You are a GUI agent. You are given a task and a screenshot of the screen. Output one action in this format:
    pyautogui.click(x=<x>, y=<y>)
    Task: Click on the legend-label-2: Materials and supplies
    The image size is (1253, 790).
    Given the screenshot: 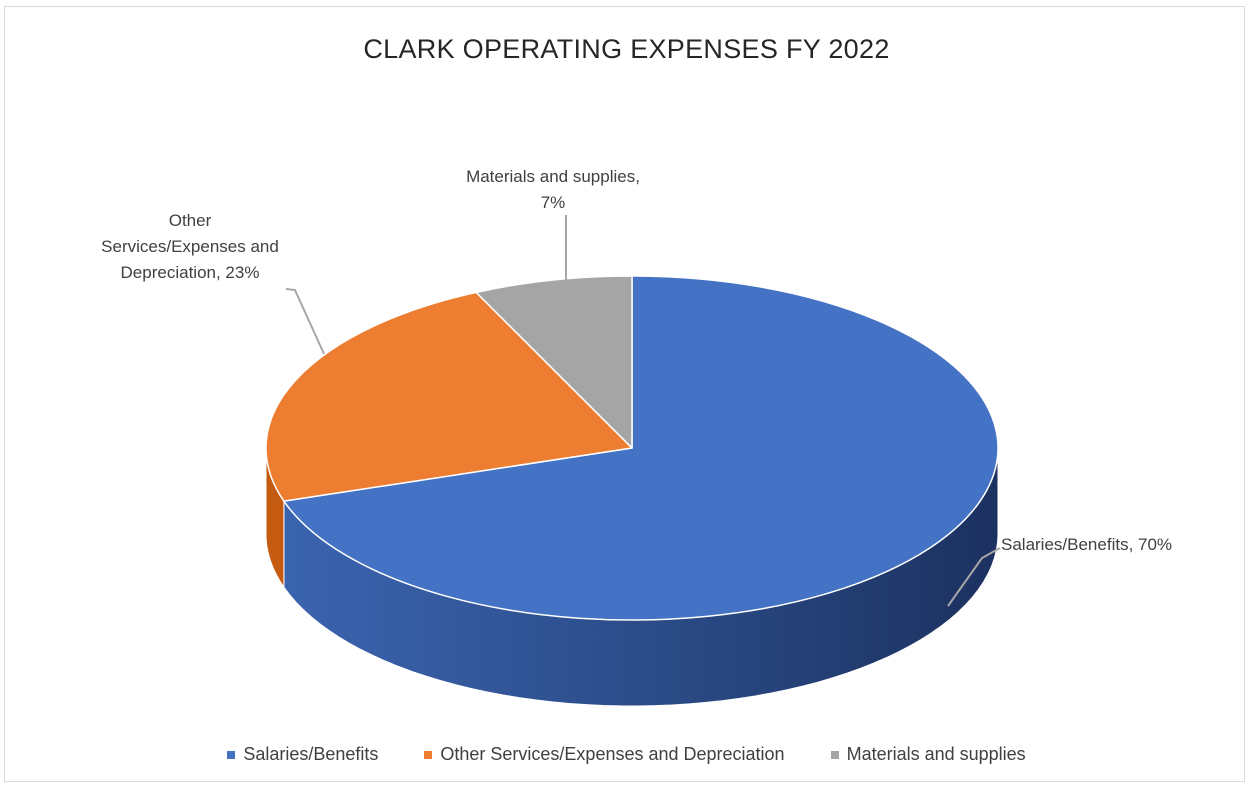 What is the action you would take?
    pyautogui.click(x=936, y=754)
    